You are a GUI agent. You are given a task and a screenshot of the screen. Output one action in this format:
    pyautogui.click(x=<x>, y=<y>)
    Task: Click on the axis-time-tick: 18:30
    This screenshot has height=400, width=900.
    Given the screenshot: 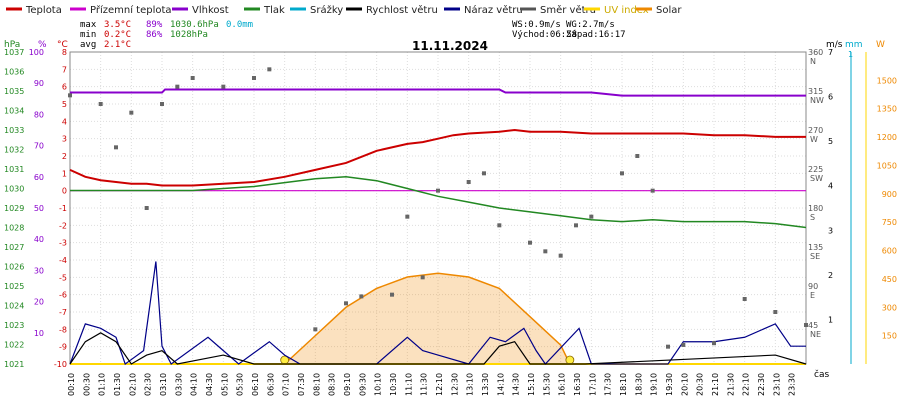 What is the action you would take?
    pyautogui.click(x=638, y=384)
    